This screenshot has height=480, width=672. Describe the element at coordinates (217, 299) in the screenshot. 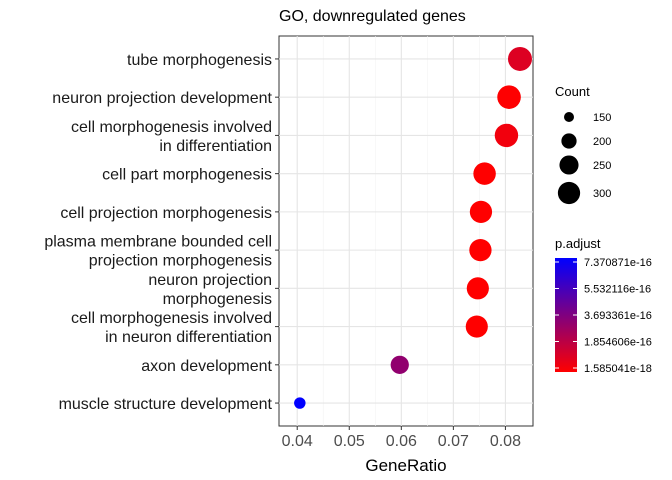

I see `y-tick-label: morphogenesis` at that location.